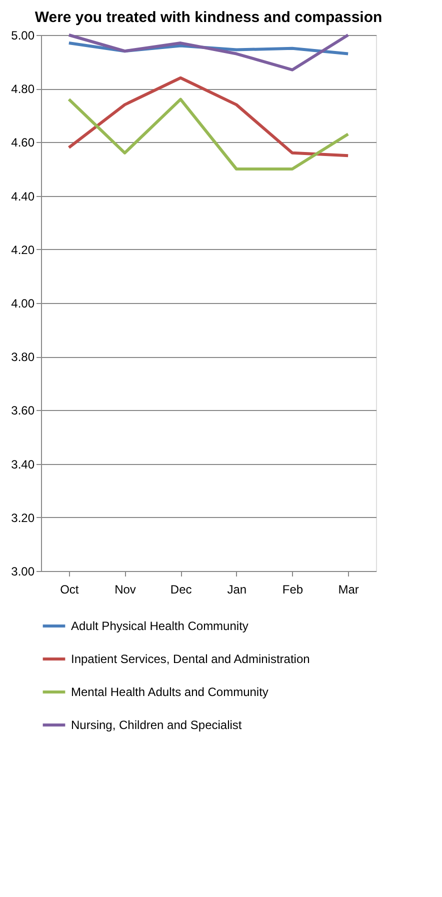 This screenshot has height=897, width=442. What do you see at coordinates (190, 659) in the screenshot?
I see `legend-label: Inpatient Services, Dental and Administration` at bounding box center [190, 659].